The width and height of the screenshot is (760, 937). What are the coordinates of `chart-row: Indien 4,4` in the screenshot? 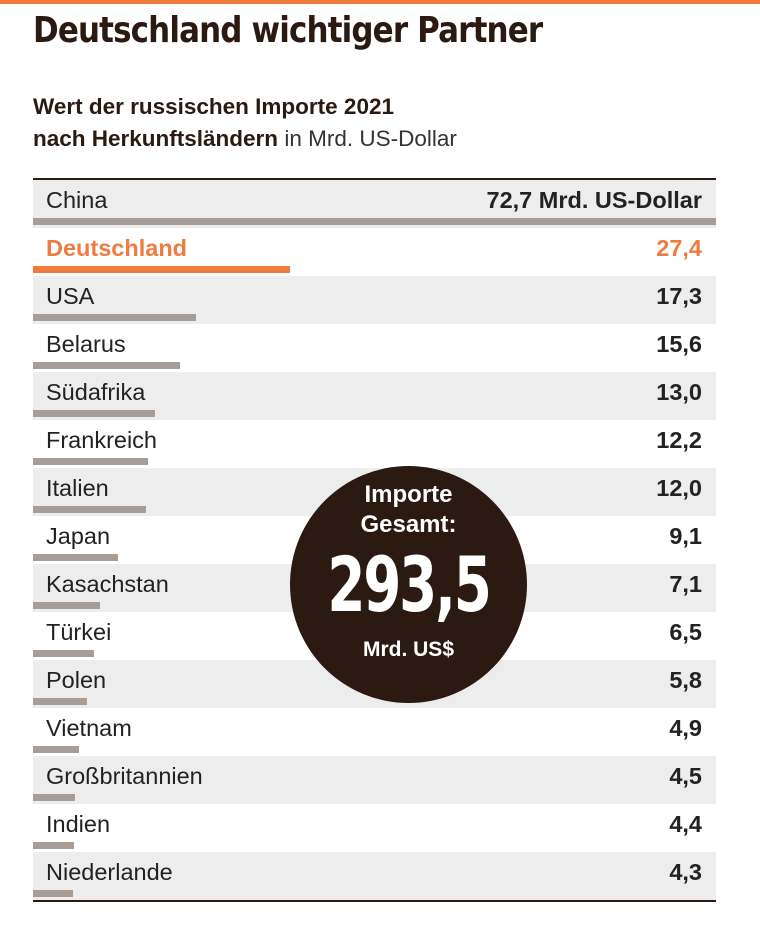 It's located at (374, 828).